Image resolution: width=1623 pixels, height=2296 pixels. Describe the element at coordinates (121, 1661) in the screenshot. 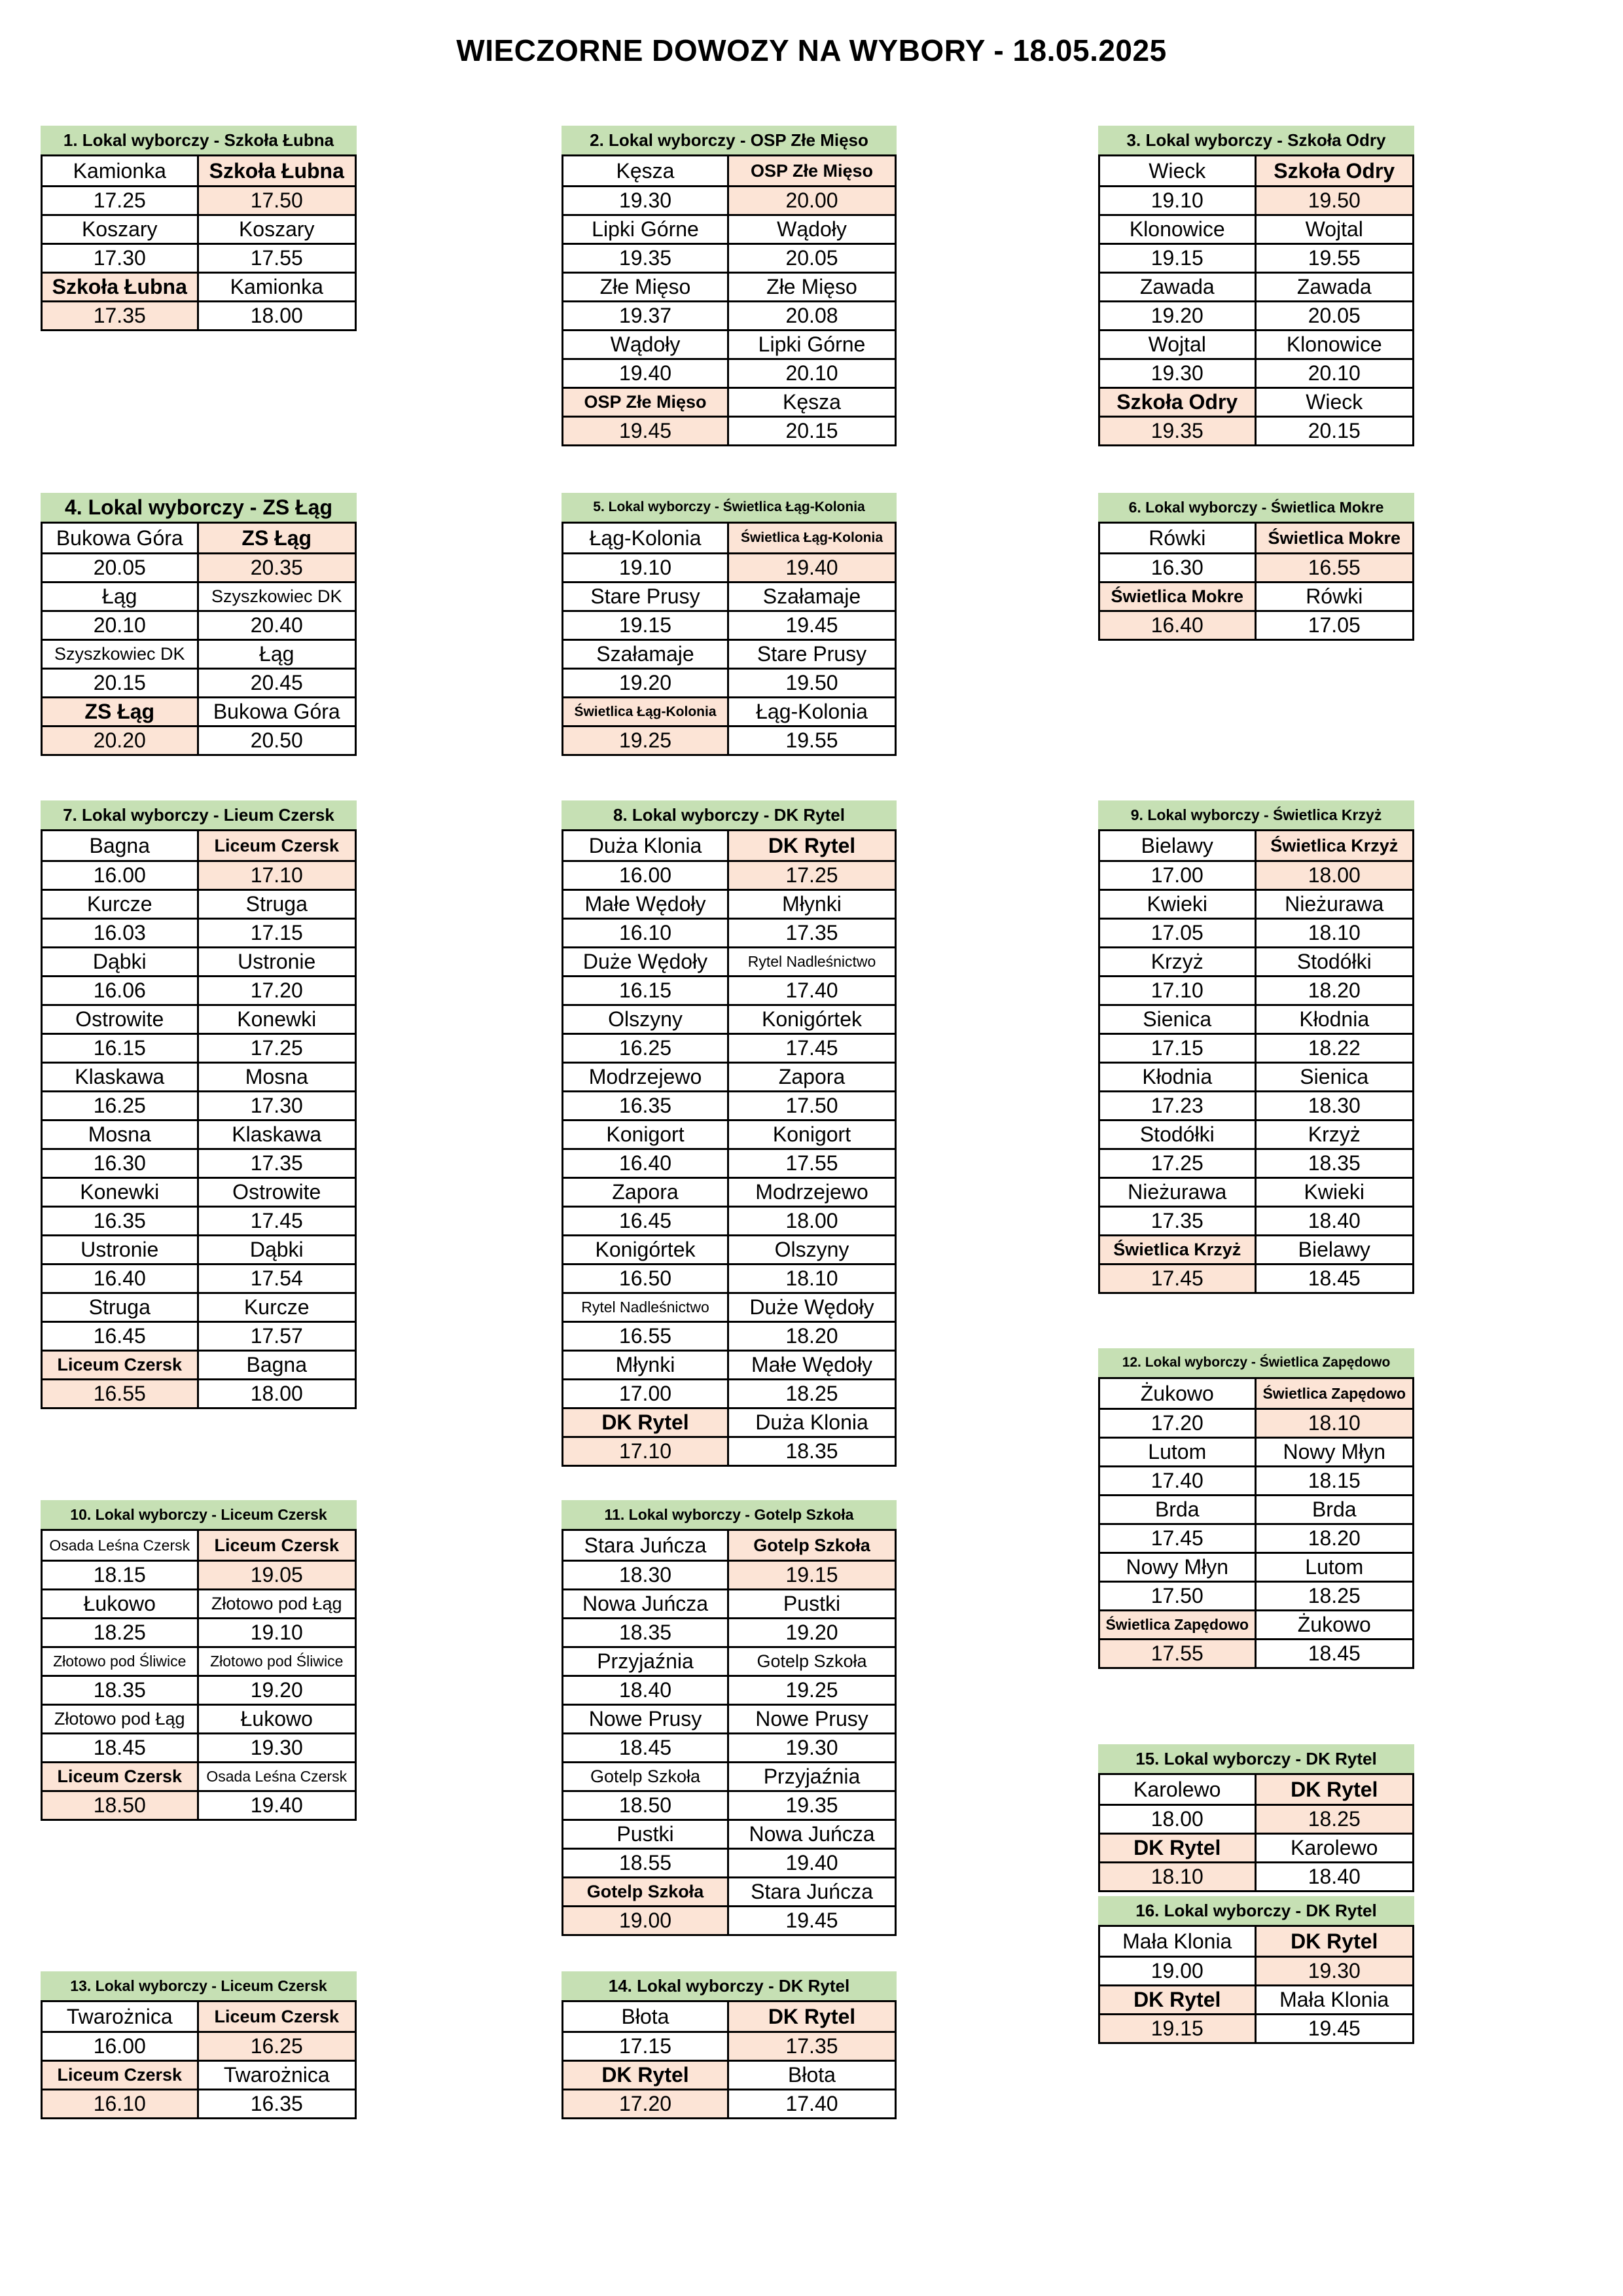

I see `stop-name-cell: Złotowo pod Śliwice` at that location.